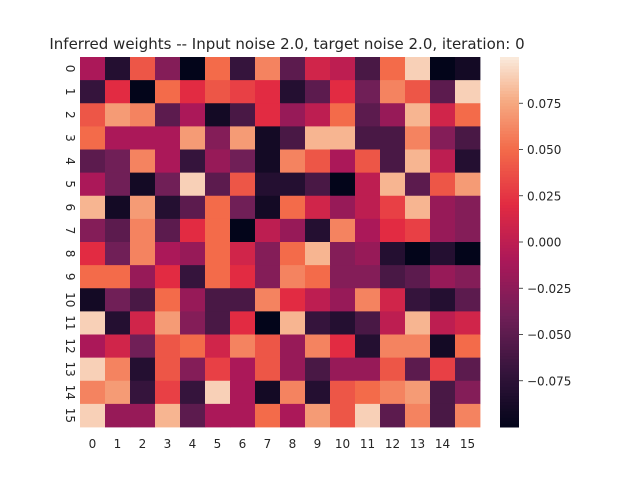  What do you see at coordinates (193, 444) in the screenshot?
I see `x-tick-label: 4` at bounding box center [193, 444].